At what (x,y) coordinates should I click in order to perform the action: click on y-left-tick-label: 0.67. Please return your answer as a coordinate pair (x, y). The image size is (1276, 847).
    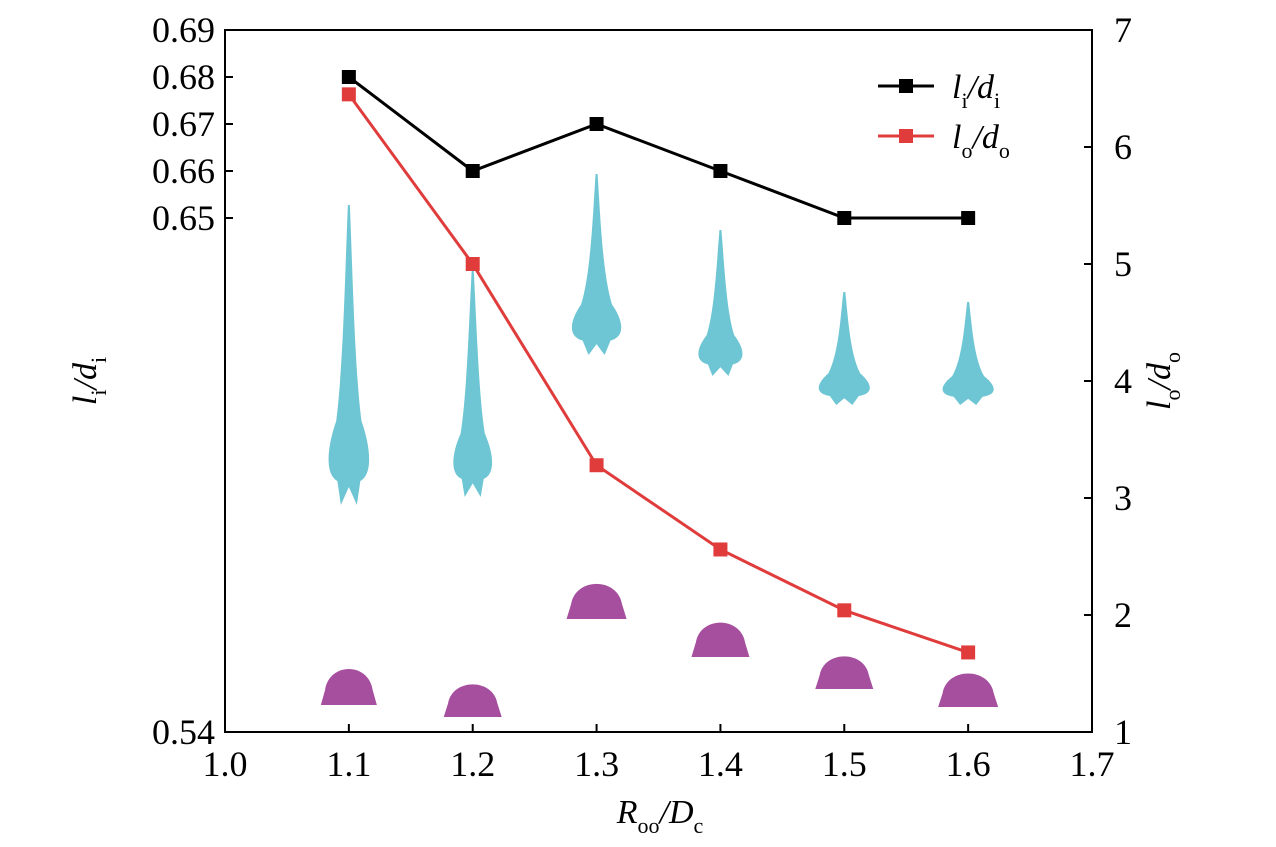
    Looking at the image, I should click on (183, 124).